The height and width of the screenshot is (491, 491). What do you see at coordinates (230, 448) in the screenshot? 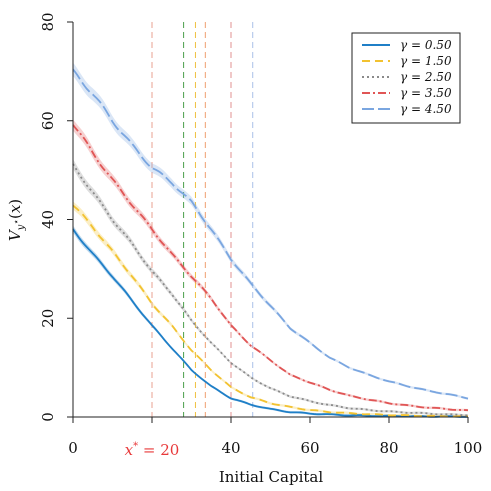
I see `x-tick-label-2: 40` at bounding box center [230, 448].